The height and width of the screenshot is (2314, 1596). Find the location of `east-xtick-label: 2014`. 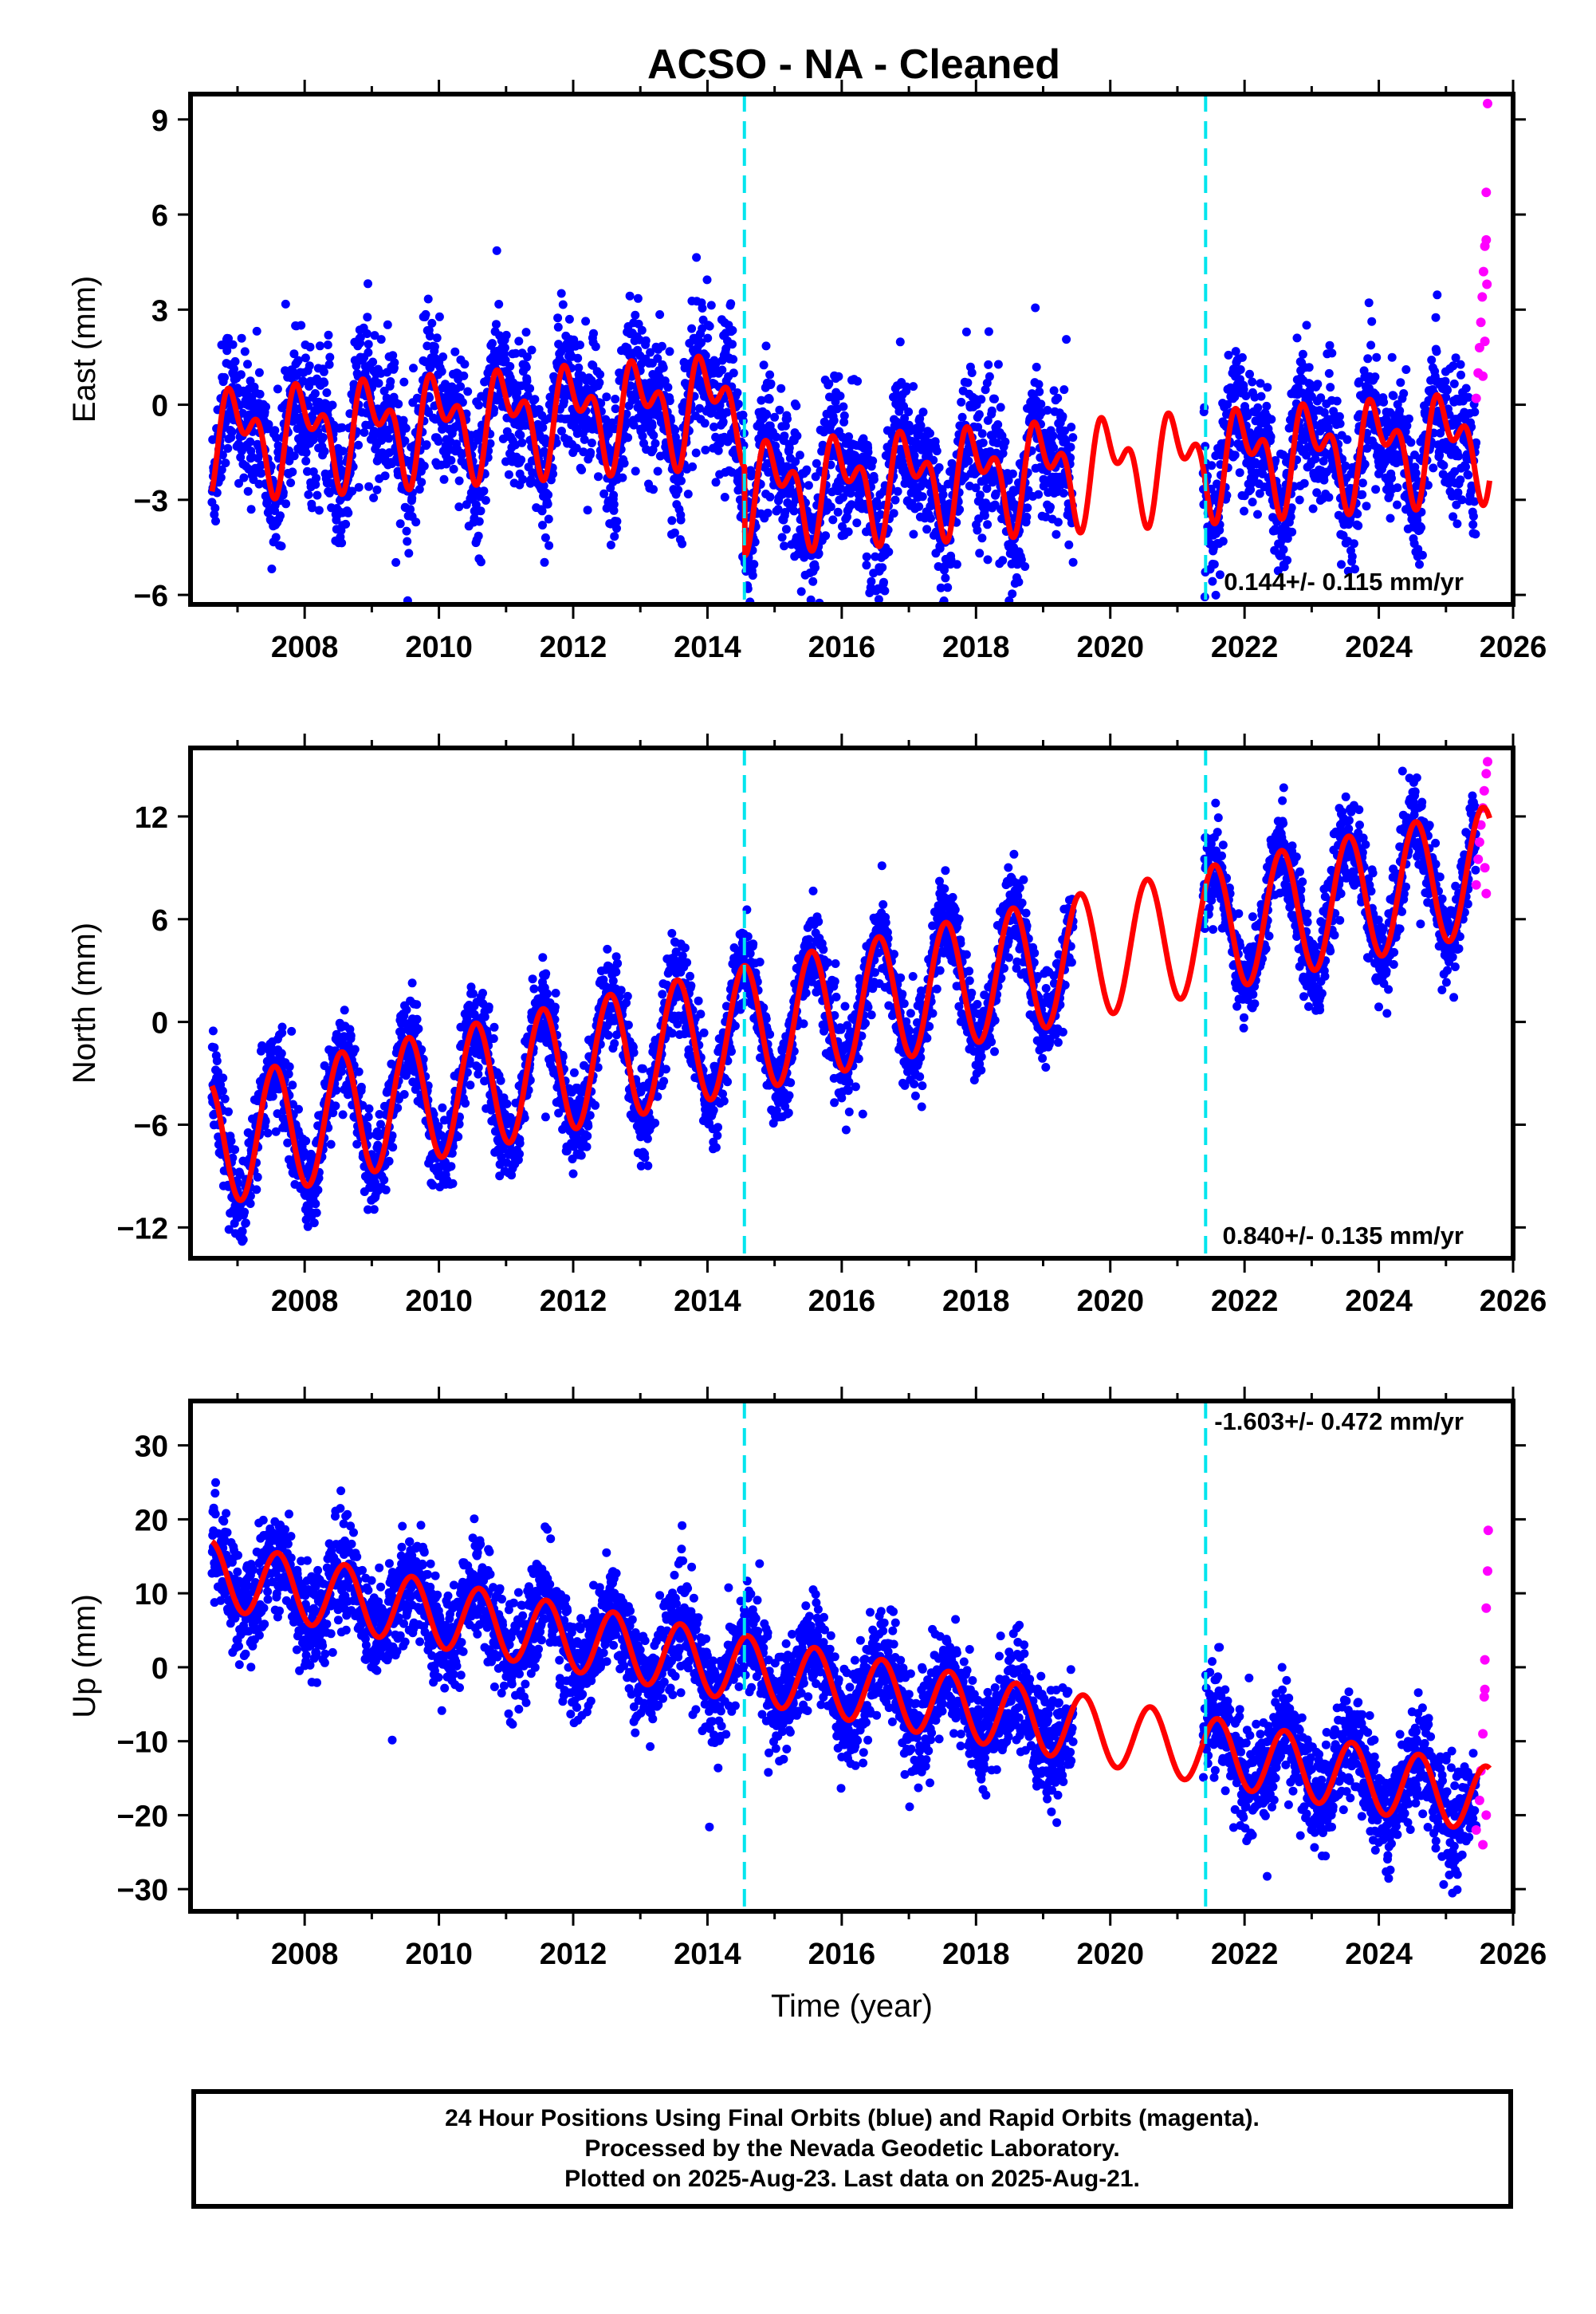

east-xtick-label: 2014 is located at coordinates (707, 647).